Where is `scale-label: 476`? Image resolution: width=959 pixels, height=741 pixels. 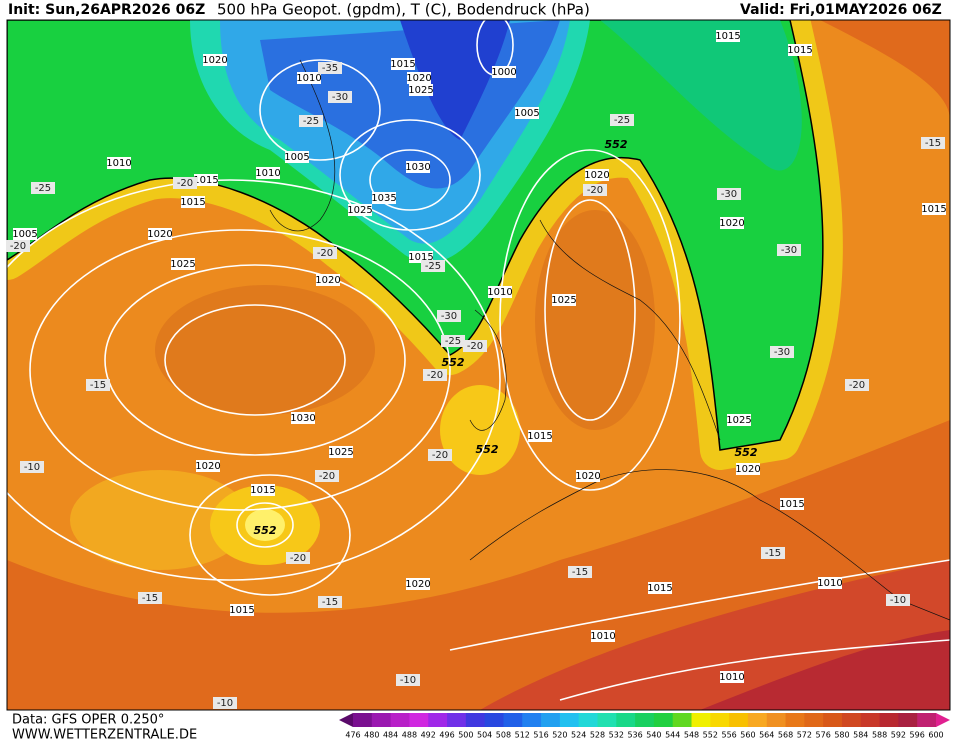 scale-label: 476 is located at coordinates (352, 735).